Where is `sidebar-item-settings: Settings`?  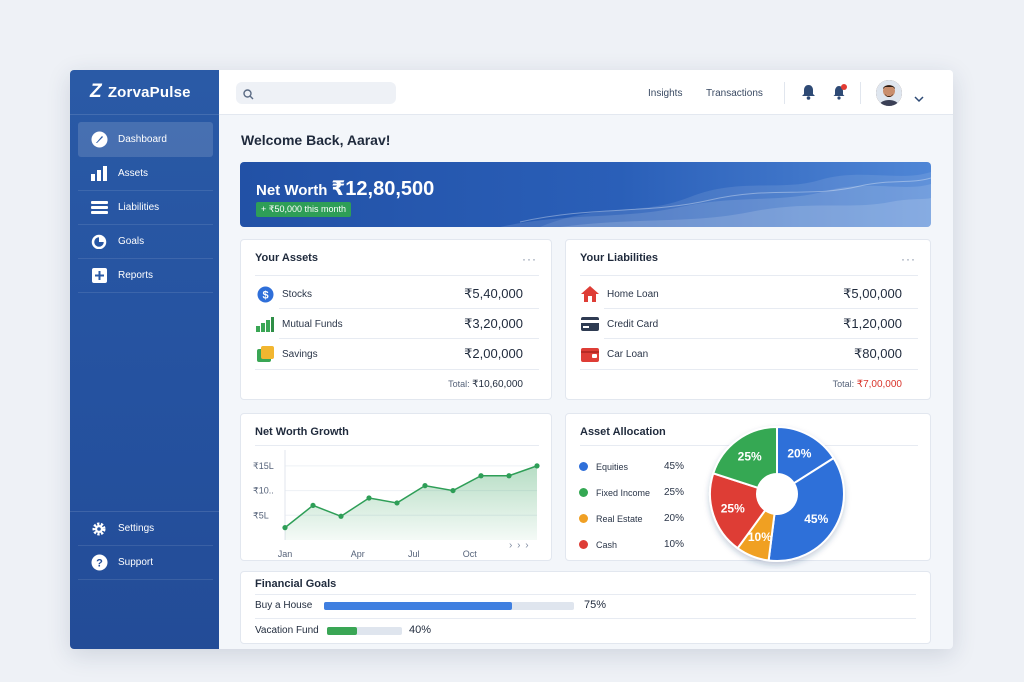 sidebar-item-settings: Settings is located at coordinates (145, 529).